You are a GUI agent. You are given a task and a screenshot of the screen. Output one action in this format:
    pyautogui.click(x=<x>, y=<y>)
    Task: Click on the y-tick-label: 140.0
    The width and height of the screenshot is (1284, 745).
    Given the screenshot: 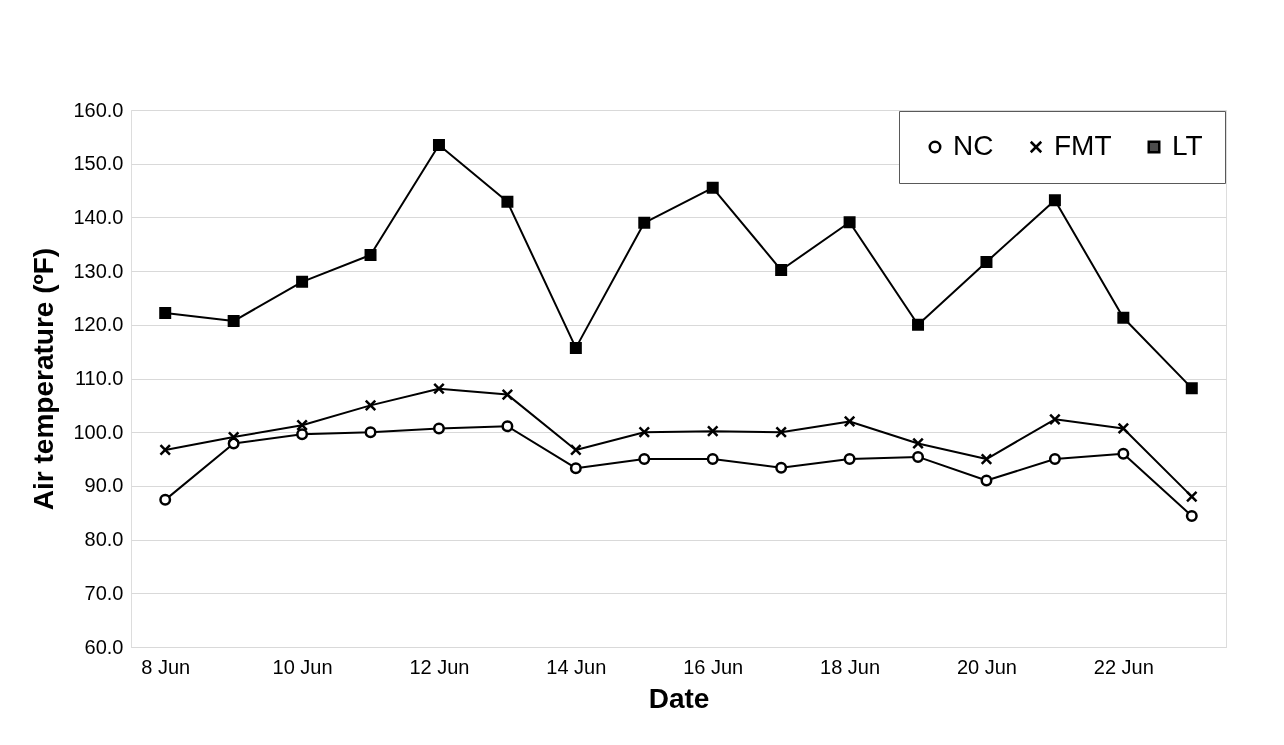 What is the action you would take?
    pyautogui.click(x=98, y=216)
    